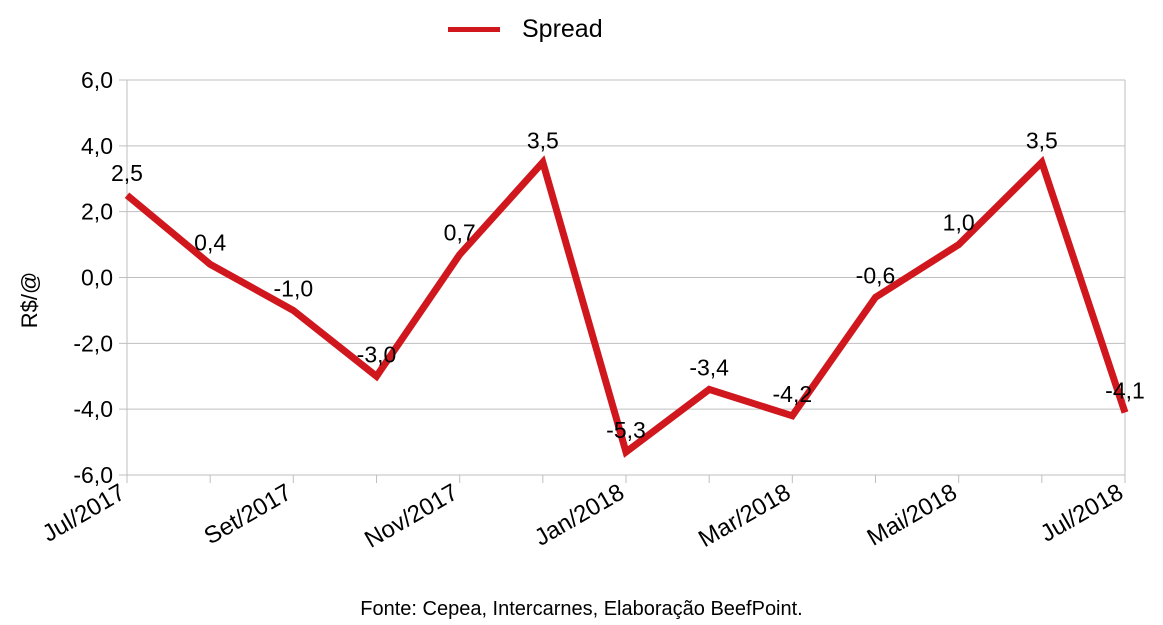 The height and width of the screenshot is (625, 1163). What do you see at coordinates (912, 515) in the screenshot?
I see `x-tick-label: Mai/2018` at bounding box center [912, 515].